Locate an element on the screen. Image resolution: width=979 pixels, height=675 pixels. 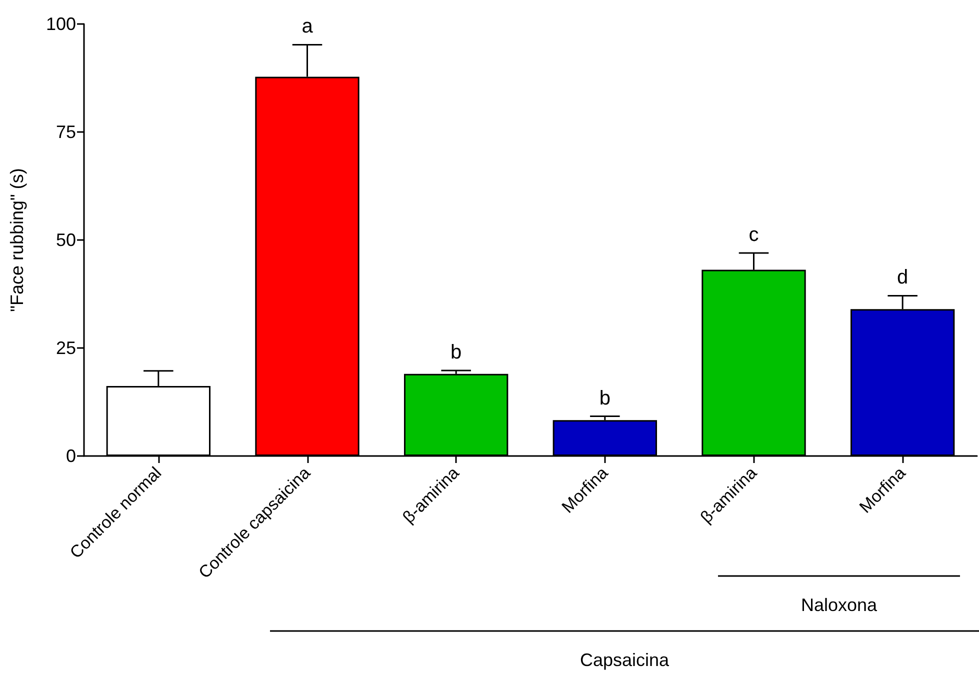
annotation: c is located at coordinates (753, 235).